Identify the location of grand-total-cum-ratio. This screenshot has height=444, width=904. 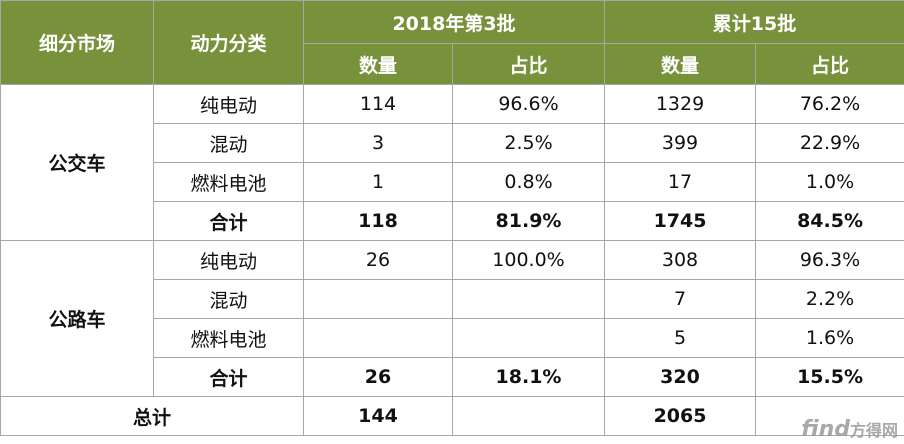
(829, 416).